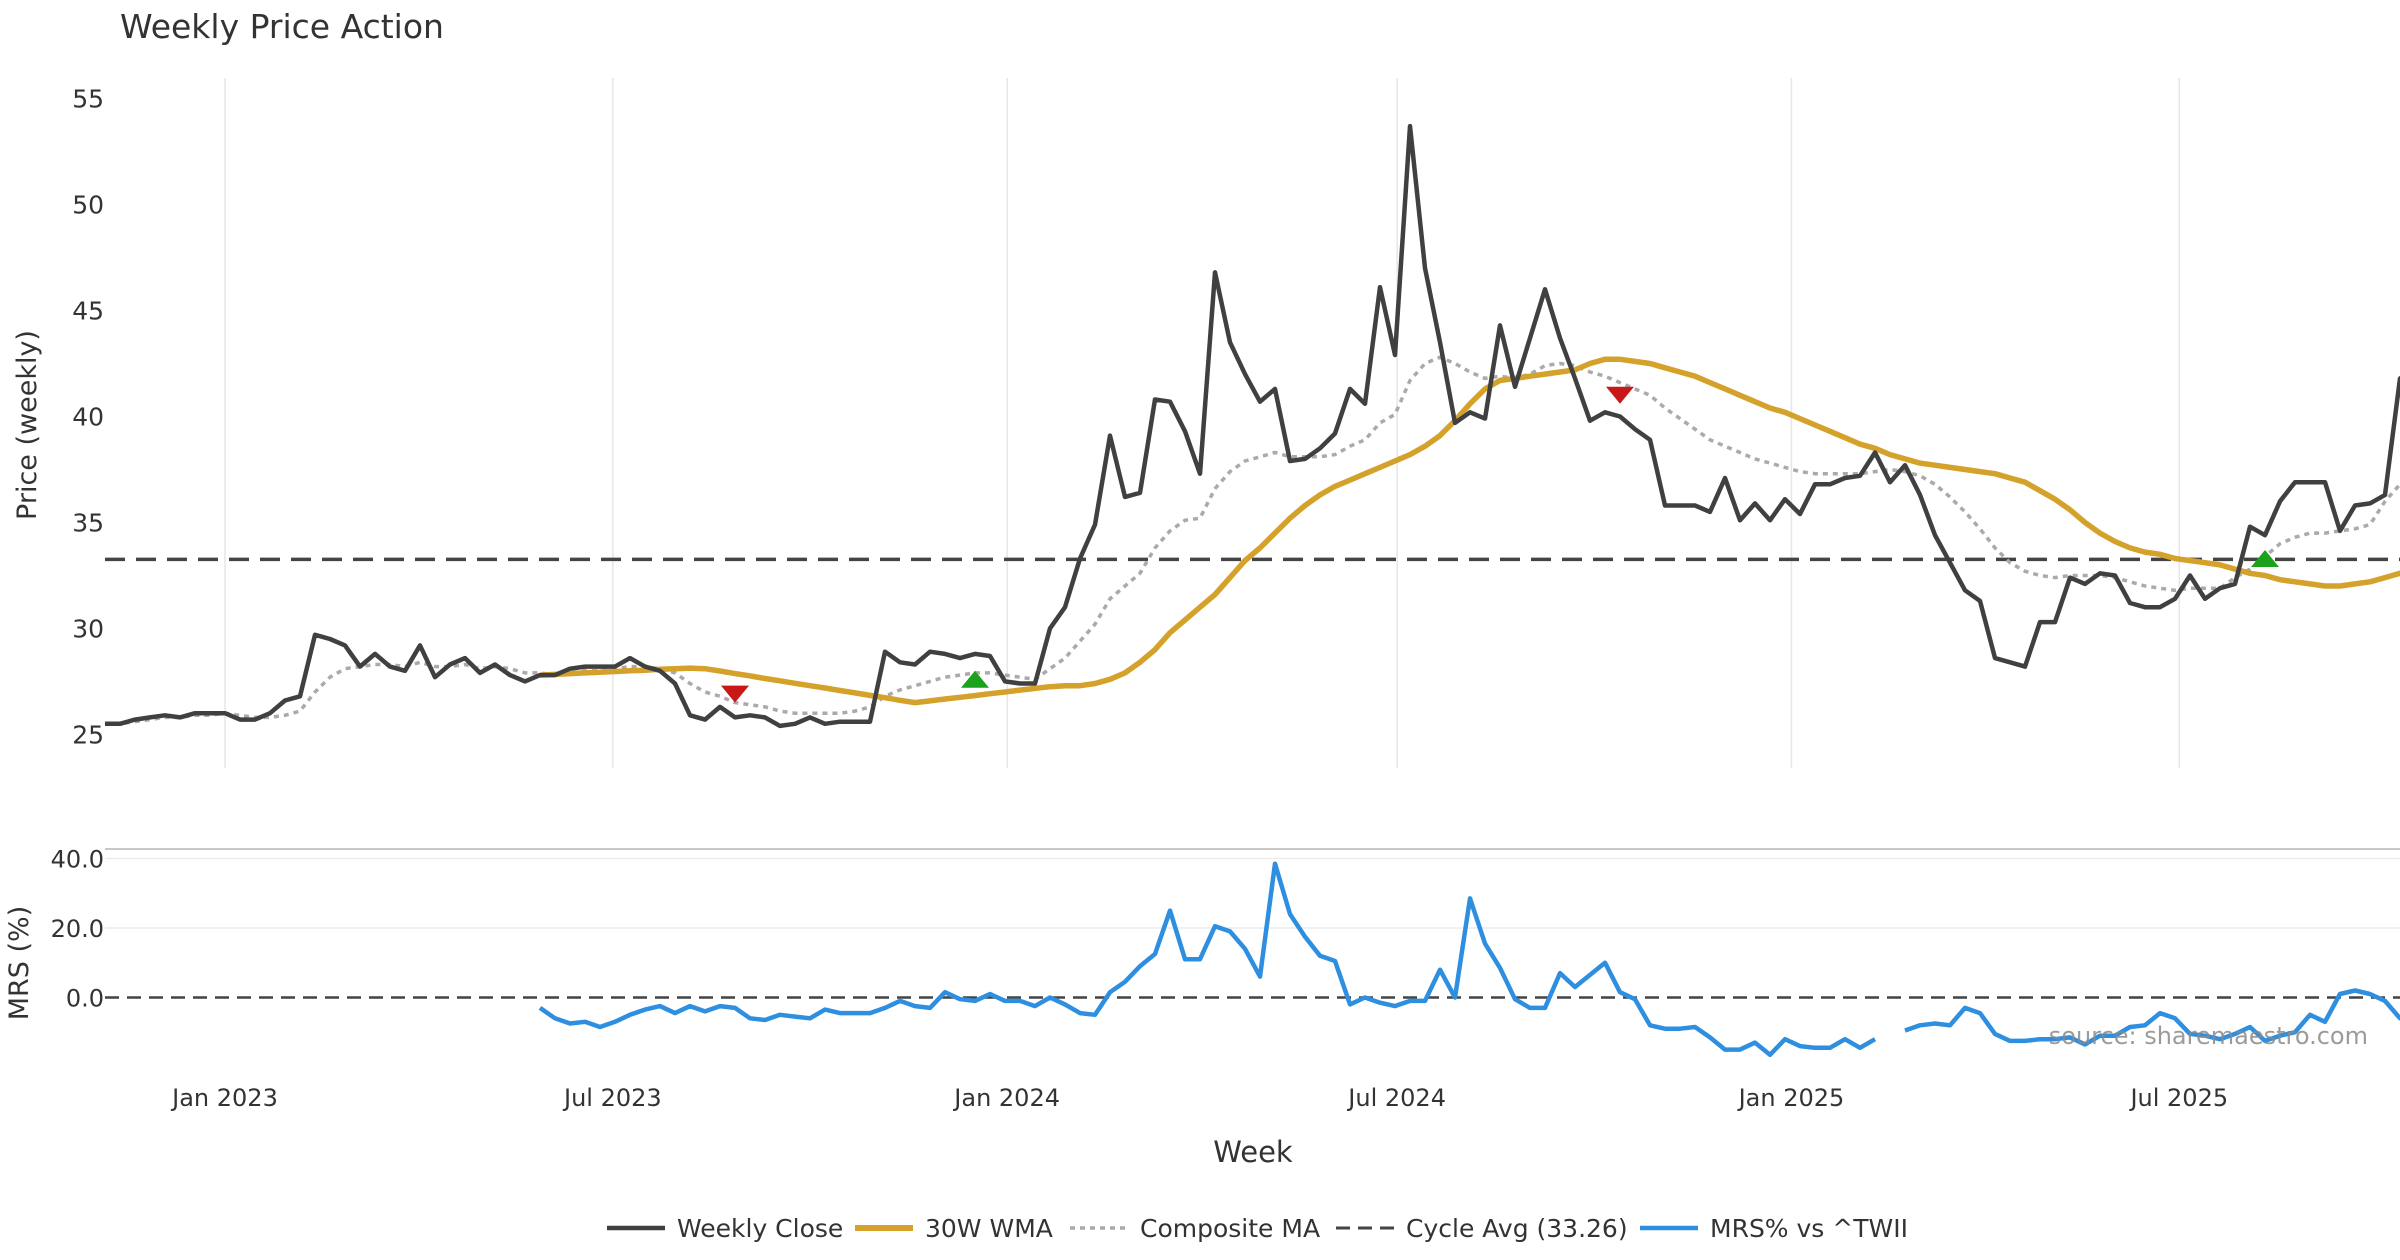 The width and height of the screenshot is (2400, 1260). What do you see at coordinates (2178, 1098) in the screenshot?
I see `x-tick-label: Jul 2025` at bounding box center [2178, 1098].